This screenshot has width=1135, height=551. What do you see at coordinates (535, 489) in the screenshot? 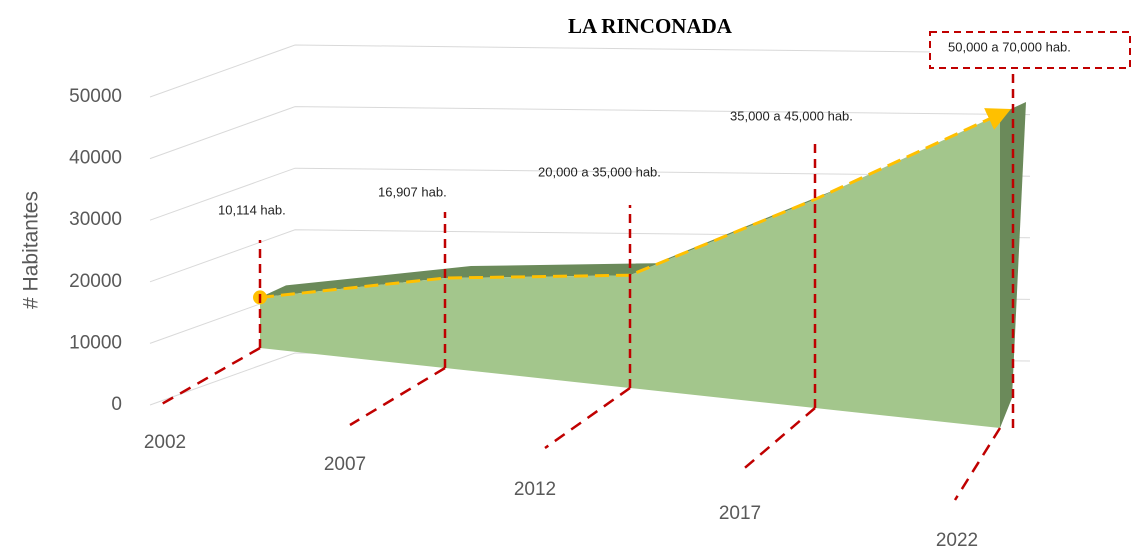
I see `x-tick-label: 2012` at bounding box center [535, 489].